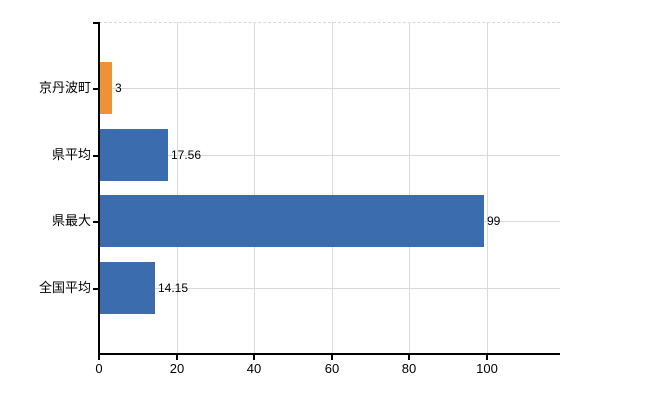 The image size is (650, 400). What do you see at coordinates (64, 87) in the screenshot?
I see `category-label: 京丹波町` at bounding box center [64, 87].